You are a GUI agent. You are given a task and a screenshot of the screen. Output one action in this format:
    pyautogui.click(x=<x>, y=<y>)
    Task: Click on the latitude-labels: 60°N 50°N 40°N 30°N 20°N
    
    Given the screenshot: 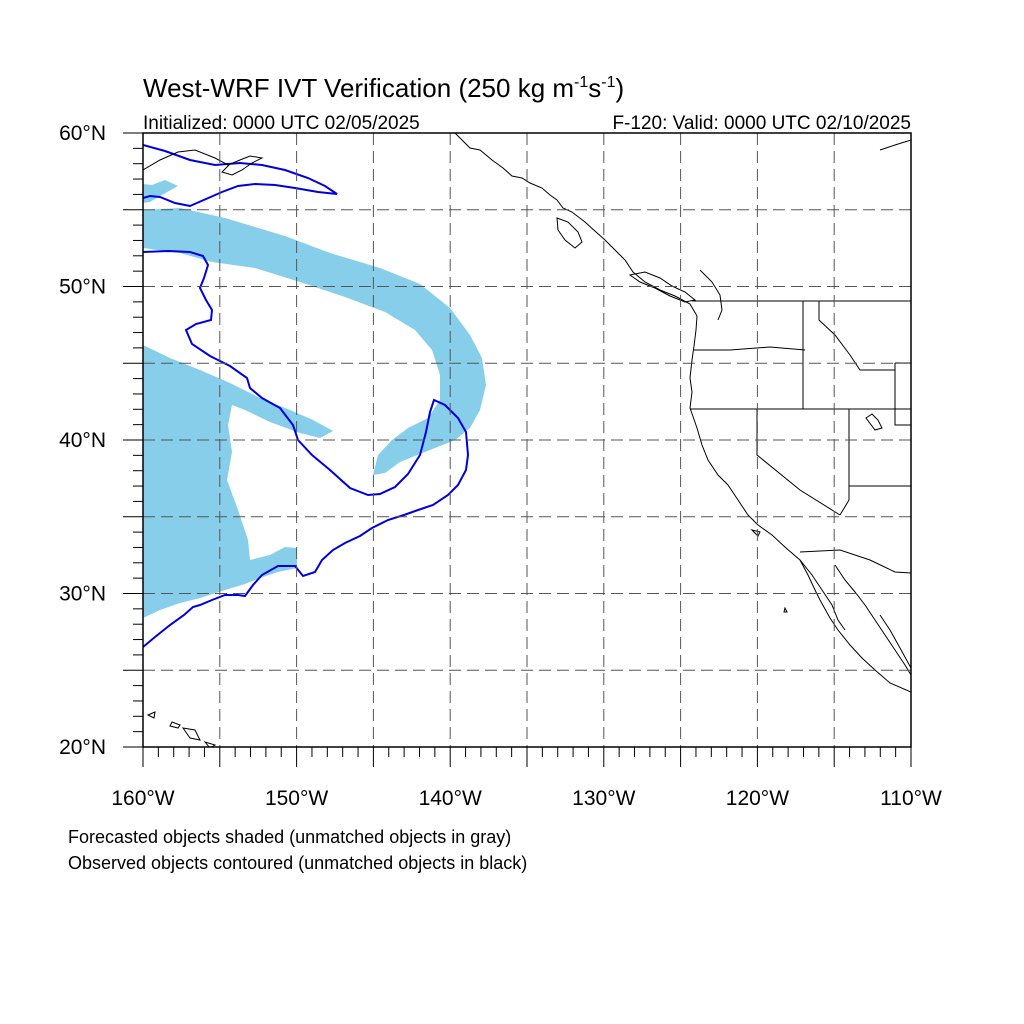 What is the action you would take?
    pyautogui.click(x=82, y=440)
    